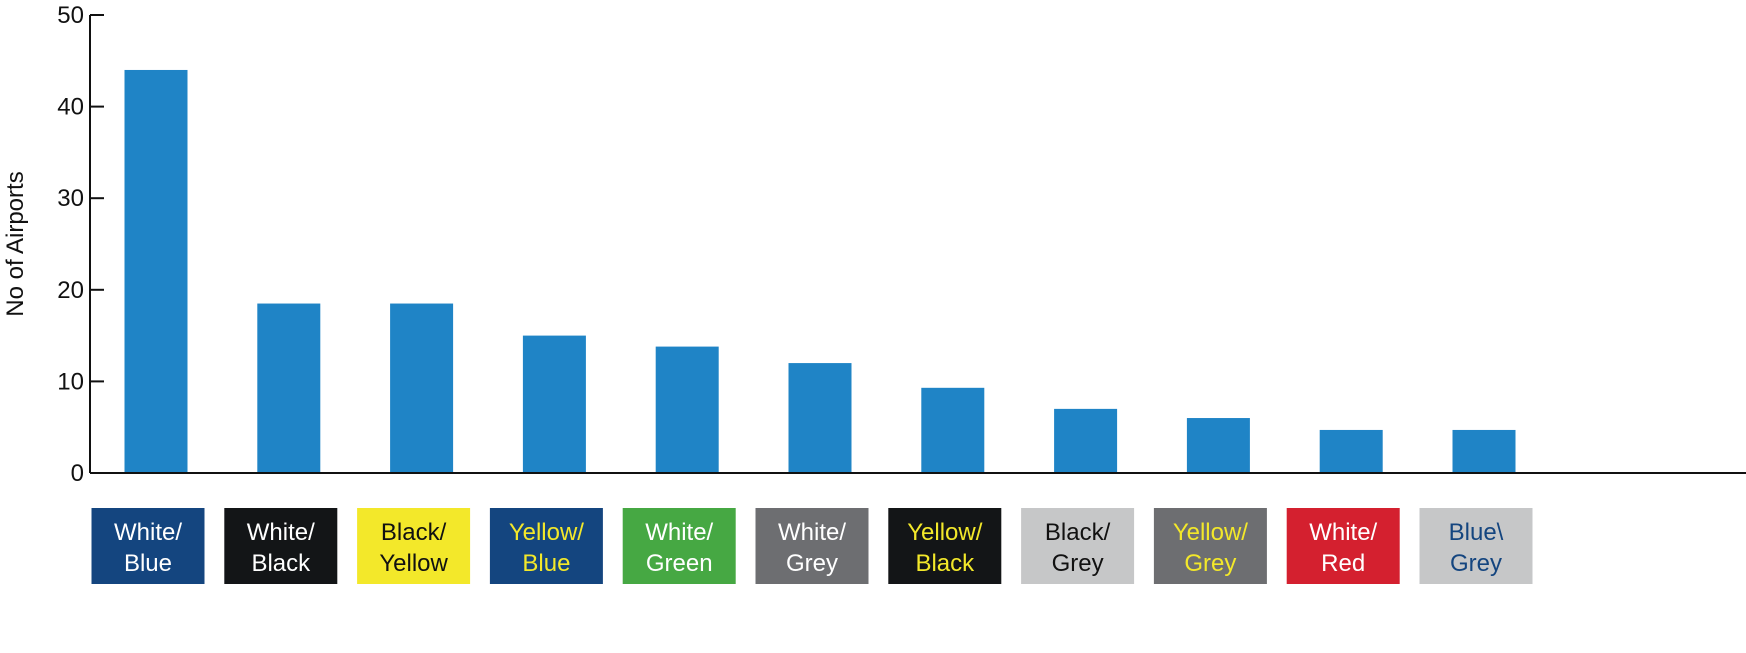  I want to click on category-label: White/Black, so click(281, 546).